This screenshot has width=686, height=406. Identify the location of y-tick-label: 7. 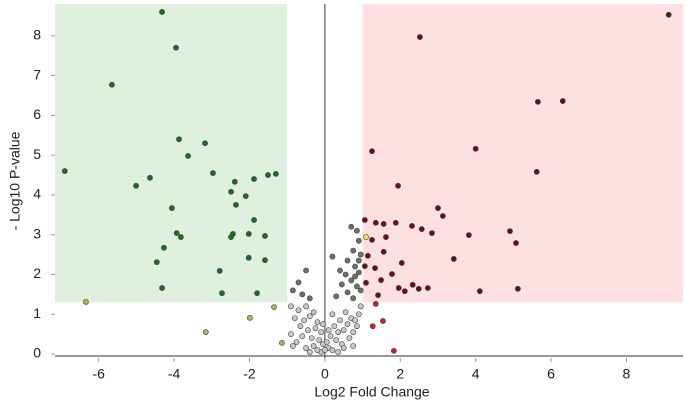
(37, 74).